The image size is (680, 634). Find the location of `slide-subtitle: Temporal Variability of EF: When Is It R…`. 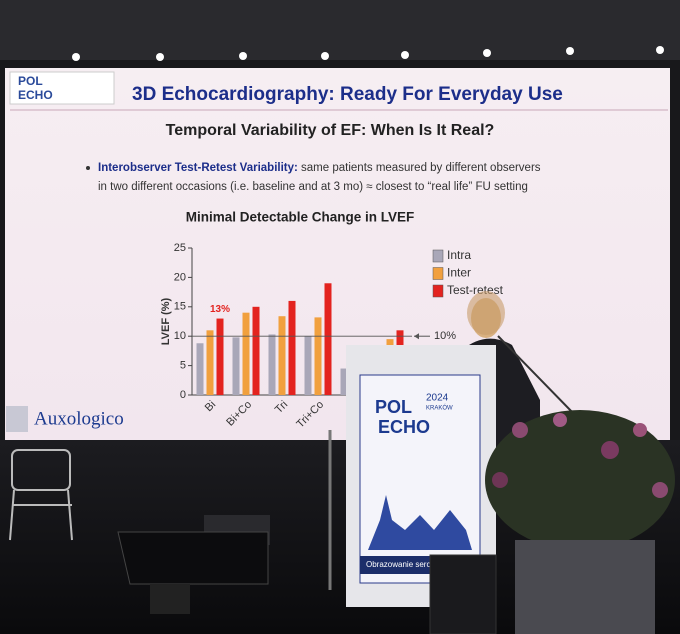

slide-subtitle: Temporal Variability of EF: When Is It R… is located at coordinates (330, 130).